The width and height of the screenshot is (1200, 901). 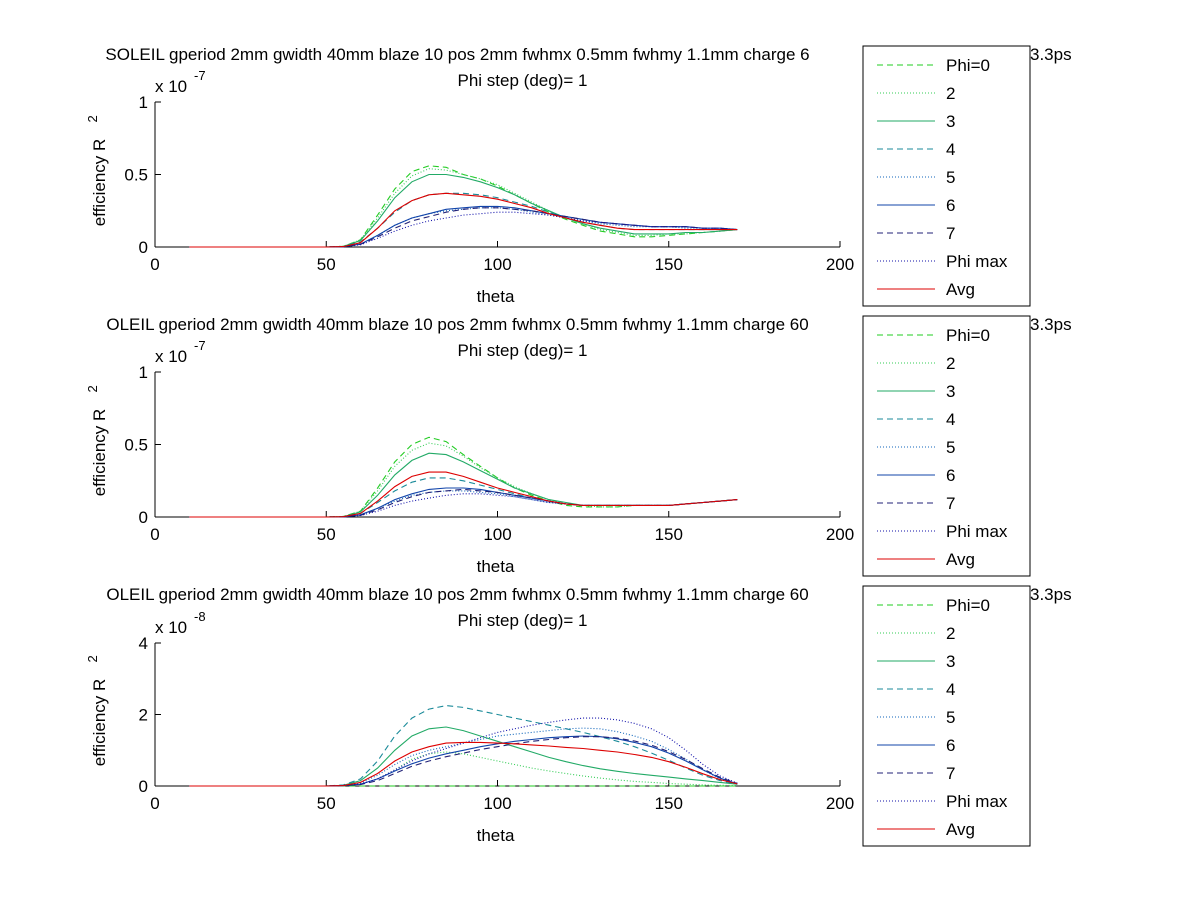 What do you see at coordinates (143, 643) in the screenshot?
I see `y-tick-label: 4` at bounding box center [143, 643].